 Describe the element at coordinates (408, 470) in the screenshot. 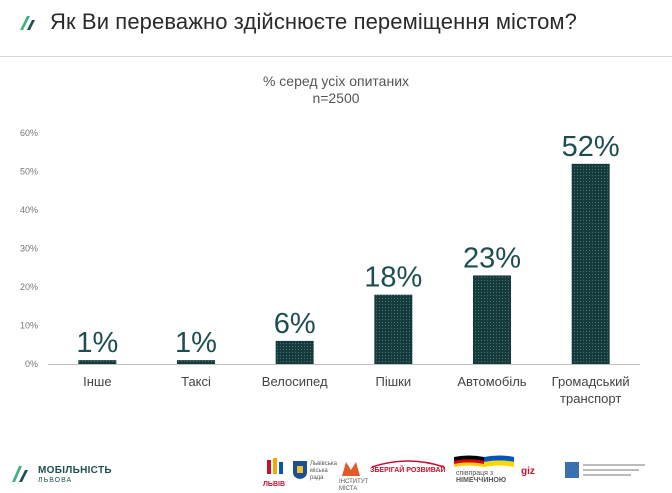

I see `zberihai-logo-text: ЗБЕРІГАЙ РОЗВИВАЙ` at that location.